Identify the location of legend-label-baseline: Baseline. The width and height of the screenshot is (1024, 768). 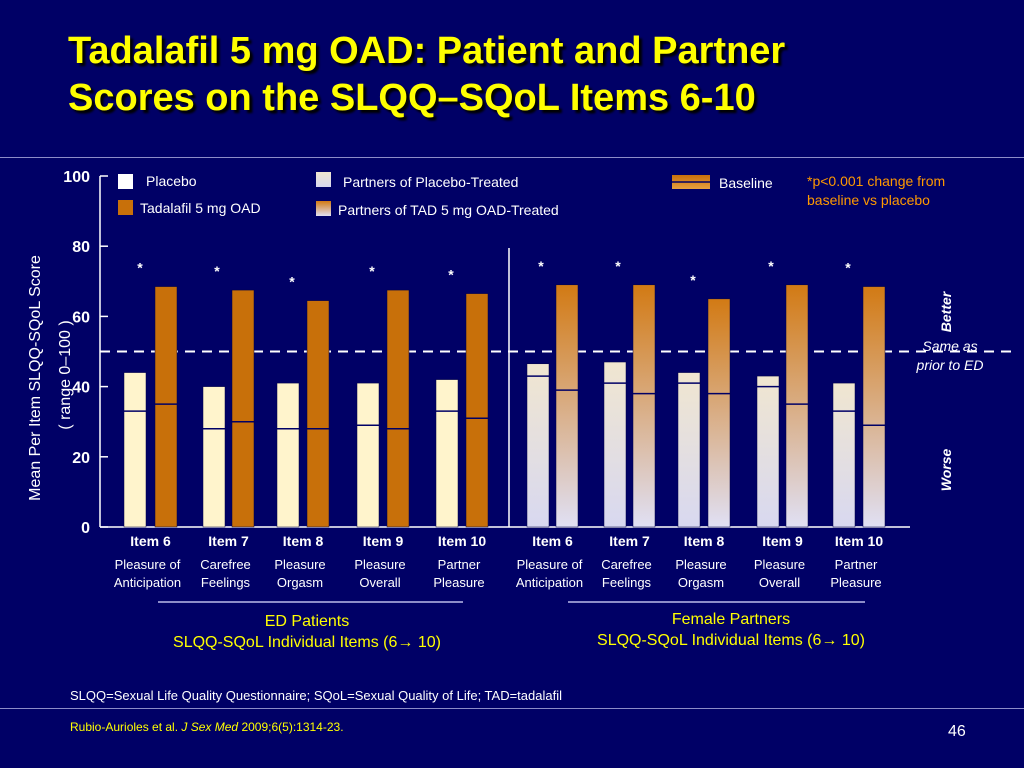
(746, 183).